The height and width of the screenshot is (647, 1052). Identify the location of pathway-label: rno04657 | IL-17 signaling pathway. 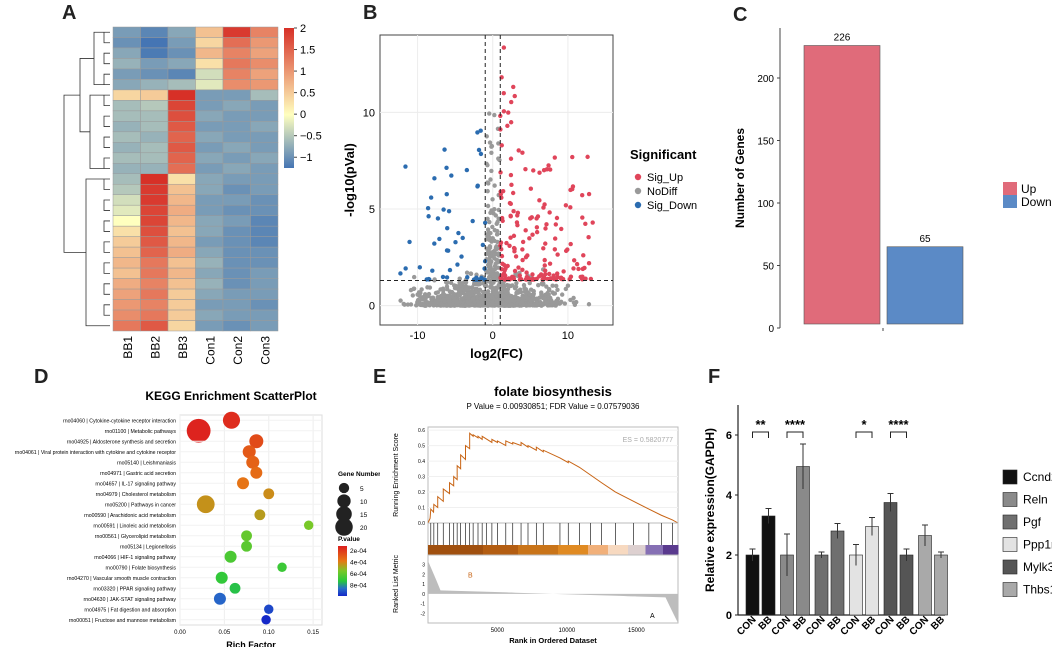
(135, 484).